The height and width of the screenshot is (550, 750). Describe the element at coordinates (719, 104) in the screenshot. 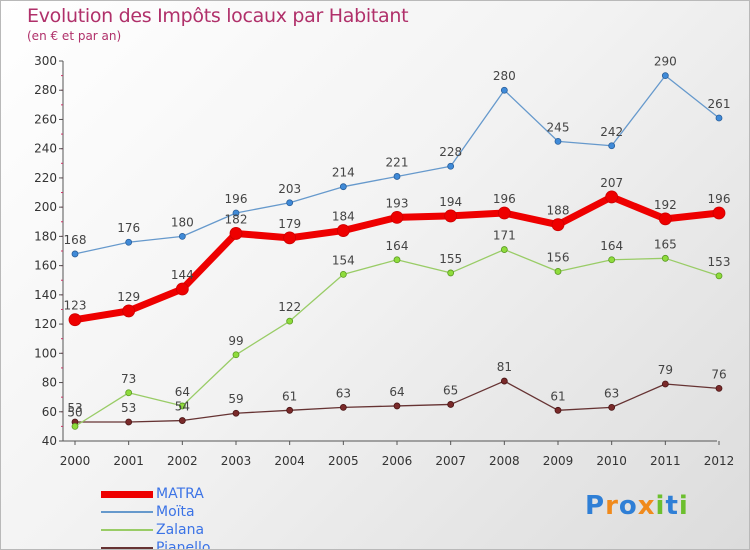

I see `data-label-mota: 261` at that location.